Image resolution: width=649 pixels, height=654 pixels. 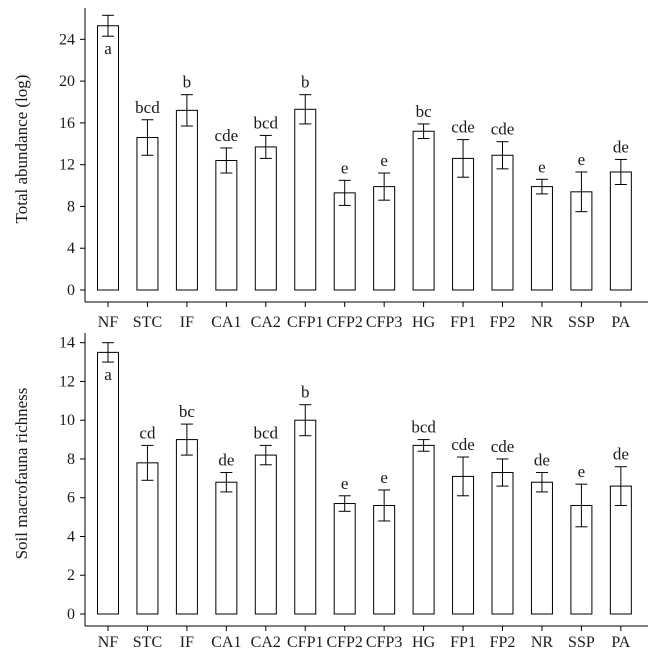 What do you see at coordinates (108, 483) in the screenshot?
I see `bar-NF` at bounding box center [108, 483].